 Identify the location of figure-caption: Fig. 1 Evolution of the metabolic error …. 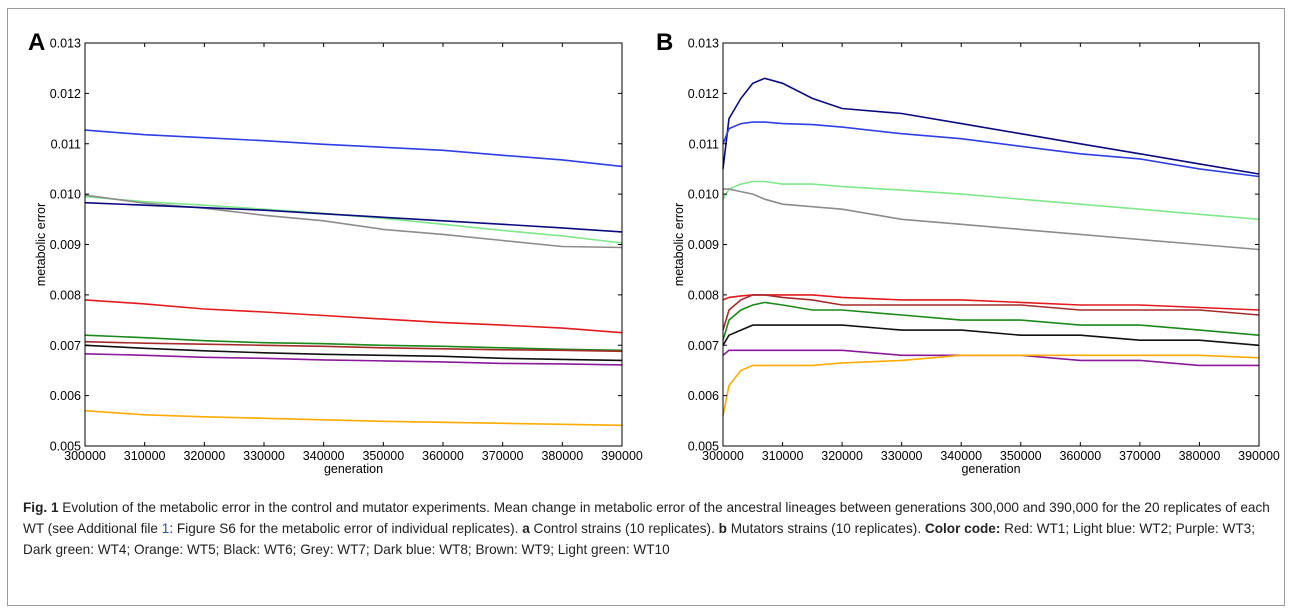
(648, 528).